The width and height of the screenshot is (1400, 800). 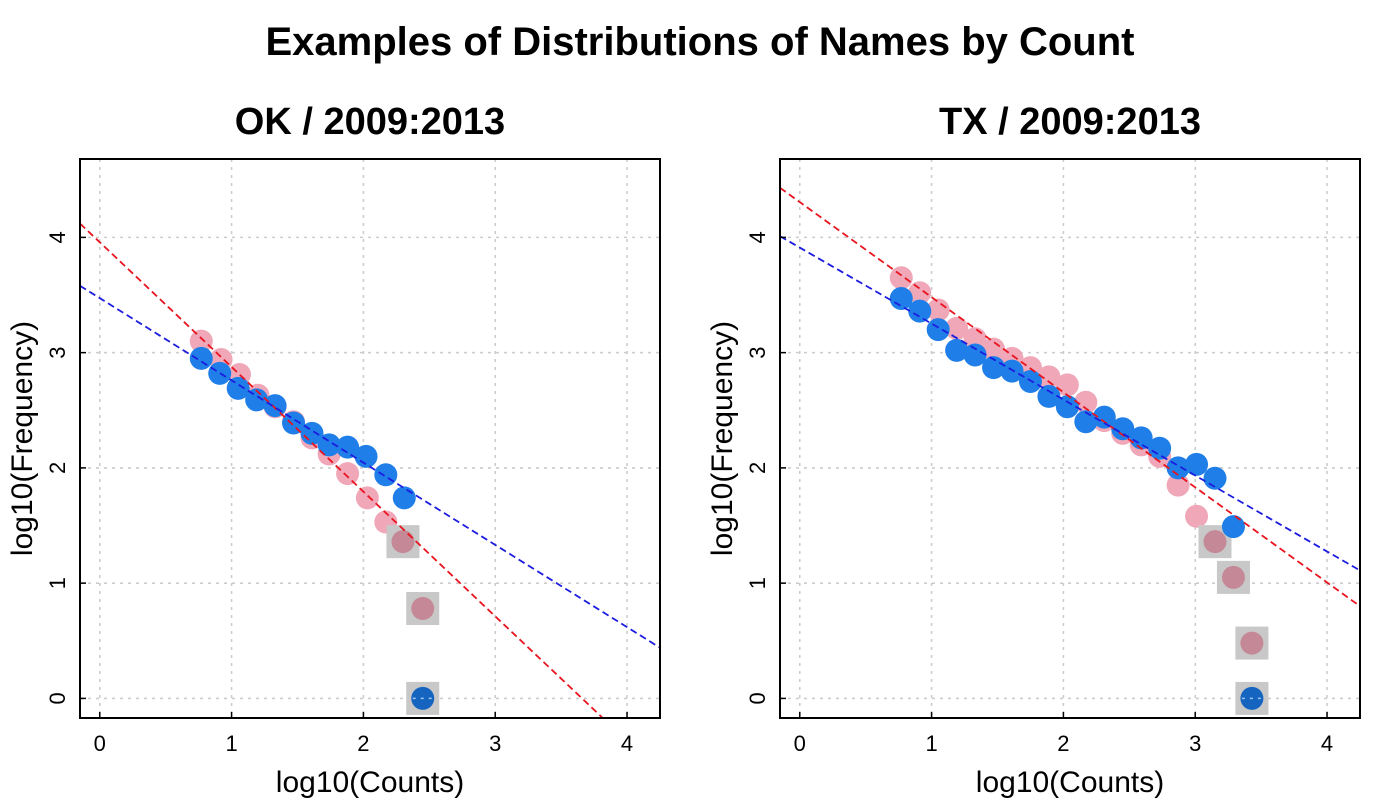 I want to click on panel-title: OK / 2009:2013, so click(x=370, y=122).